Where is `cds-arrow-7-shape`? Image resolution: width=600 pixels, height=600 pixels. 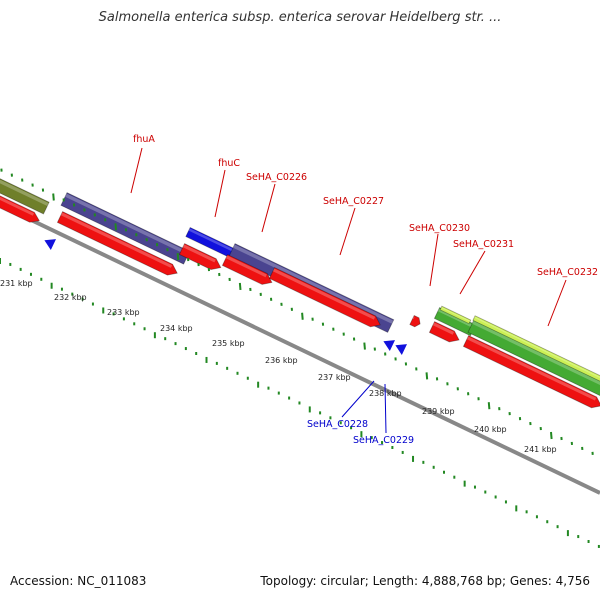
cds-arrow-7-shape is located at coordinates (444, 332).